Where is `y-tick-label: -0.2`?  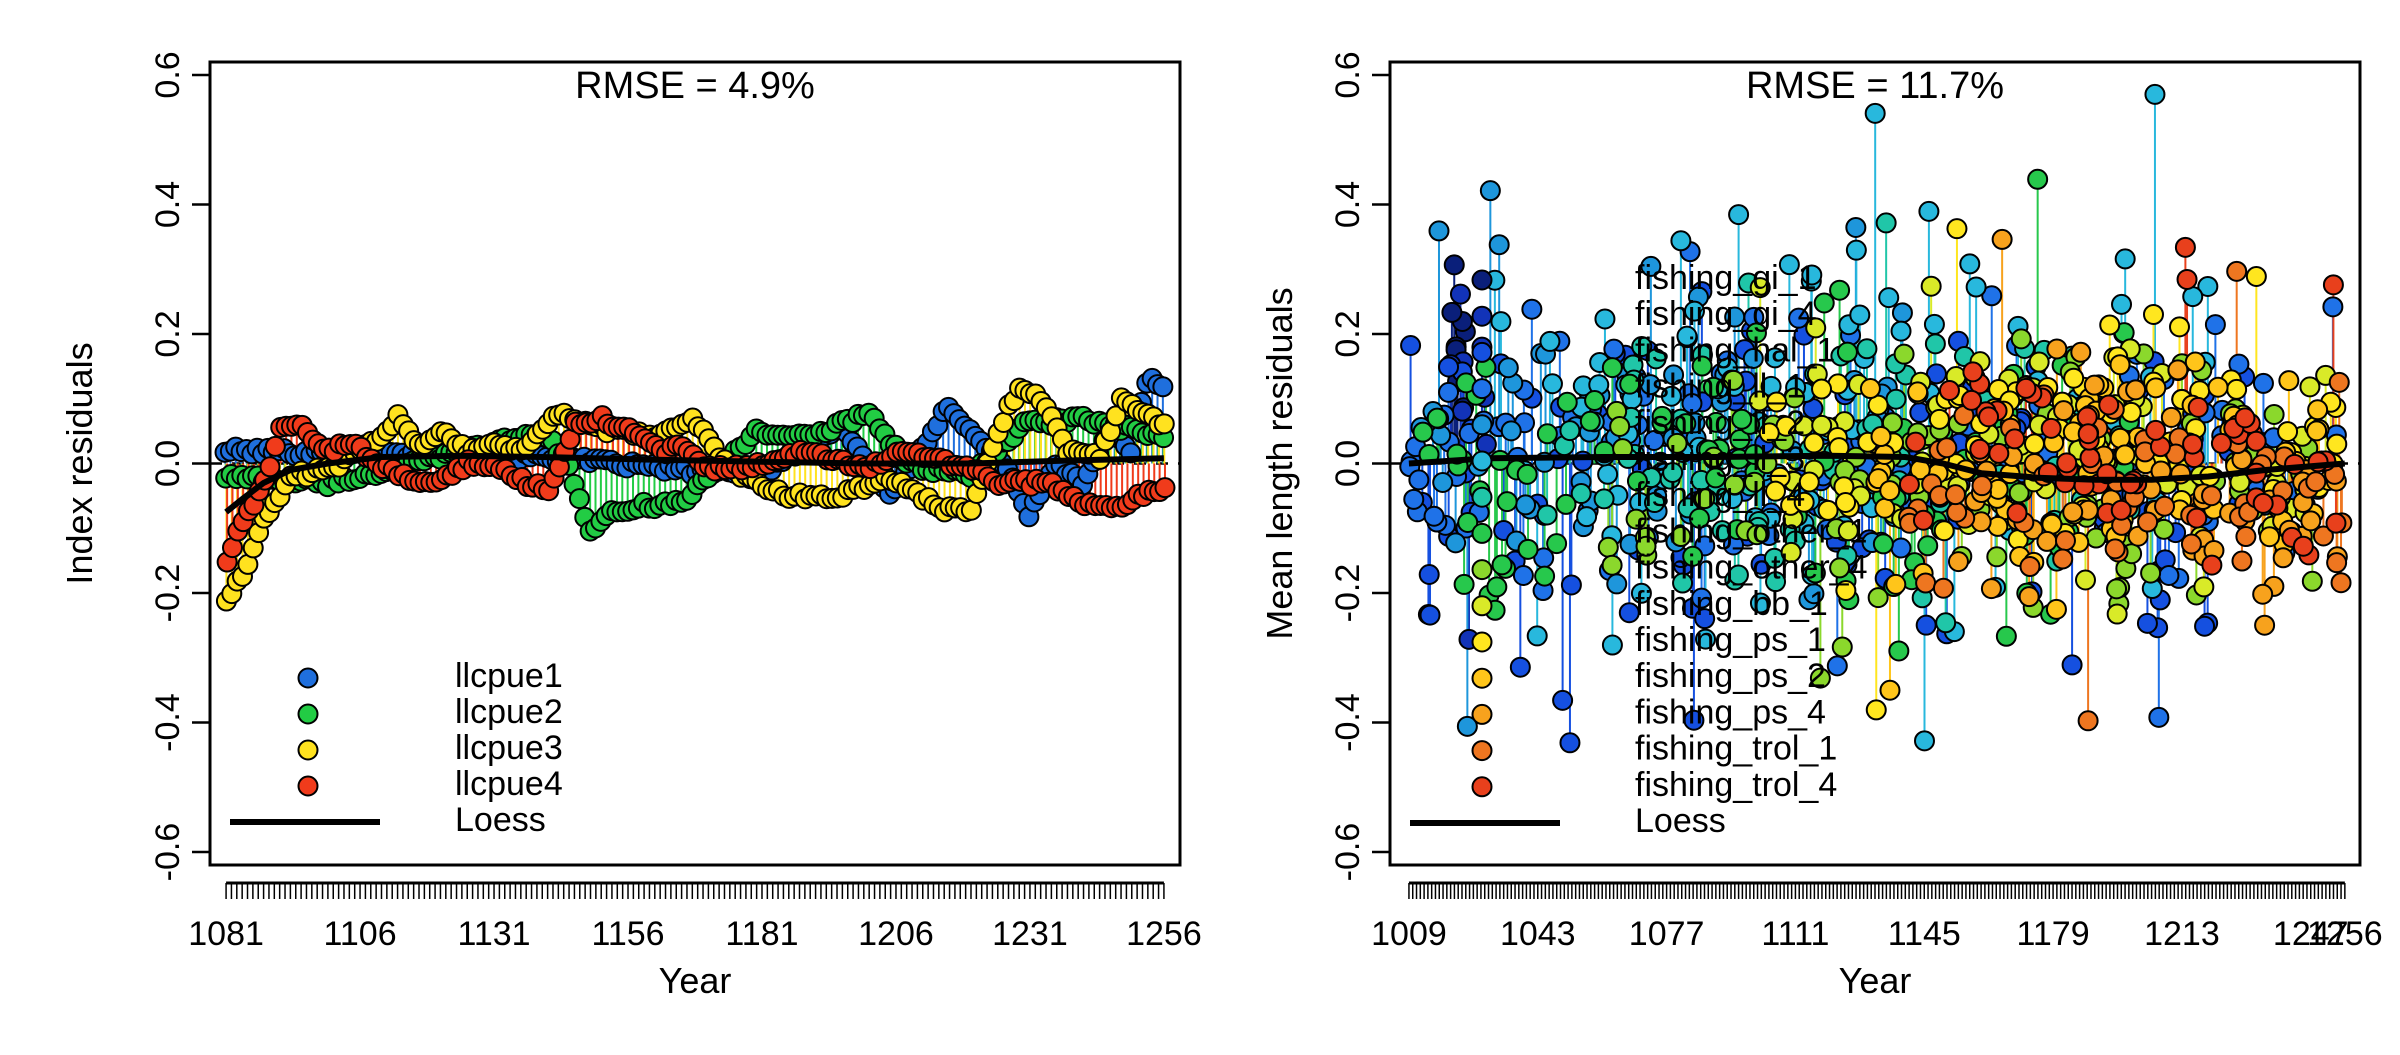
y-tick-label: -0.2 is located at coordinates (1348, 593).